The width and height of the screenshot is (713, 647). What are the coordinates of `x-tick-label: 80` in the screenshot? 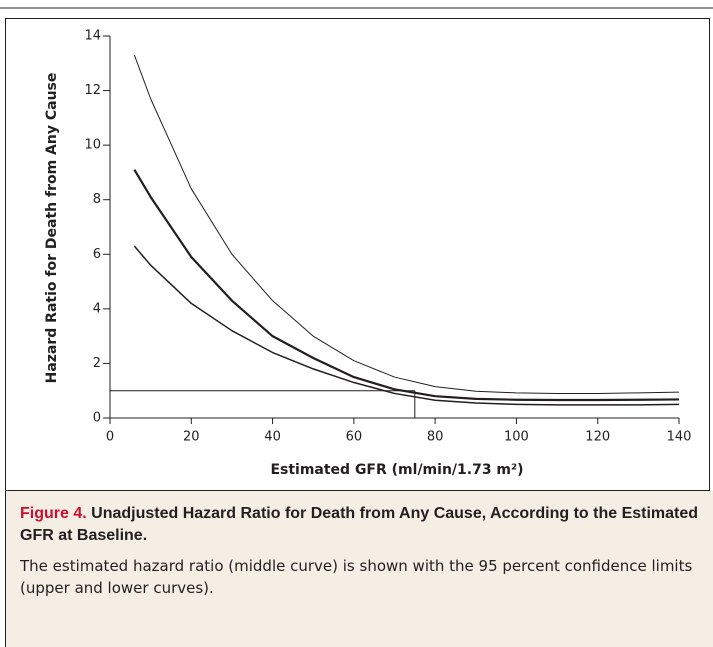 It's located at (435, 437).